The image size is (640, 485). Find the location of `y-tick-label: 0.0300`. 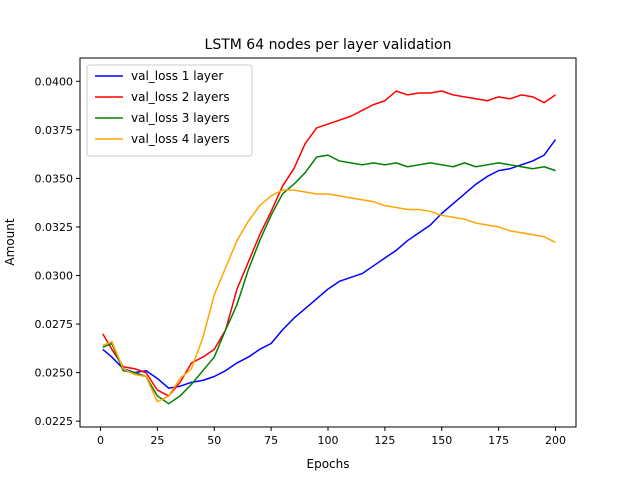

y-tick-label: 0.0300 is located at coordinates (54, 276).